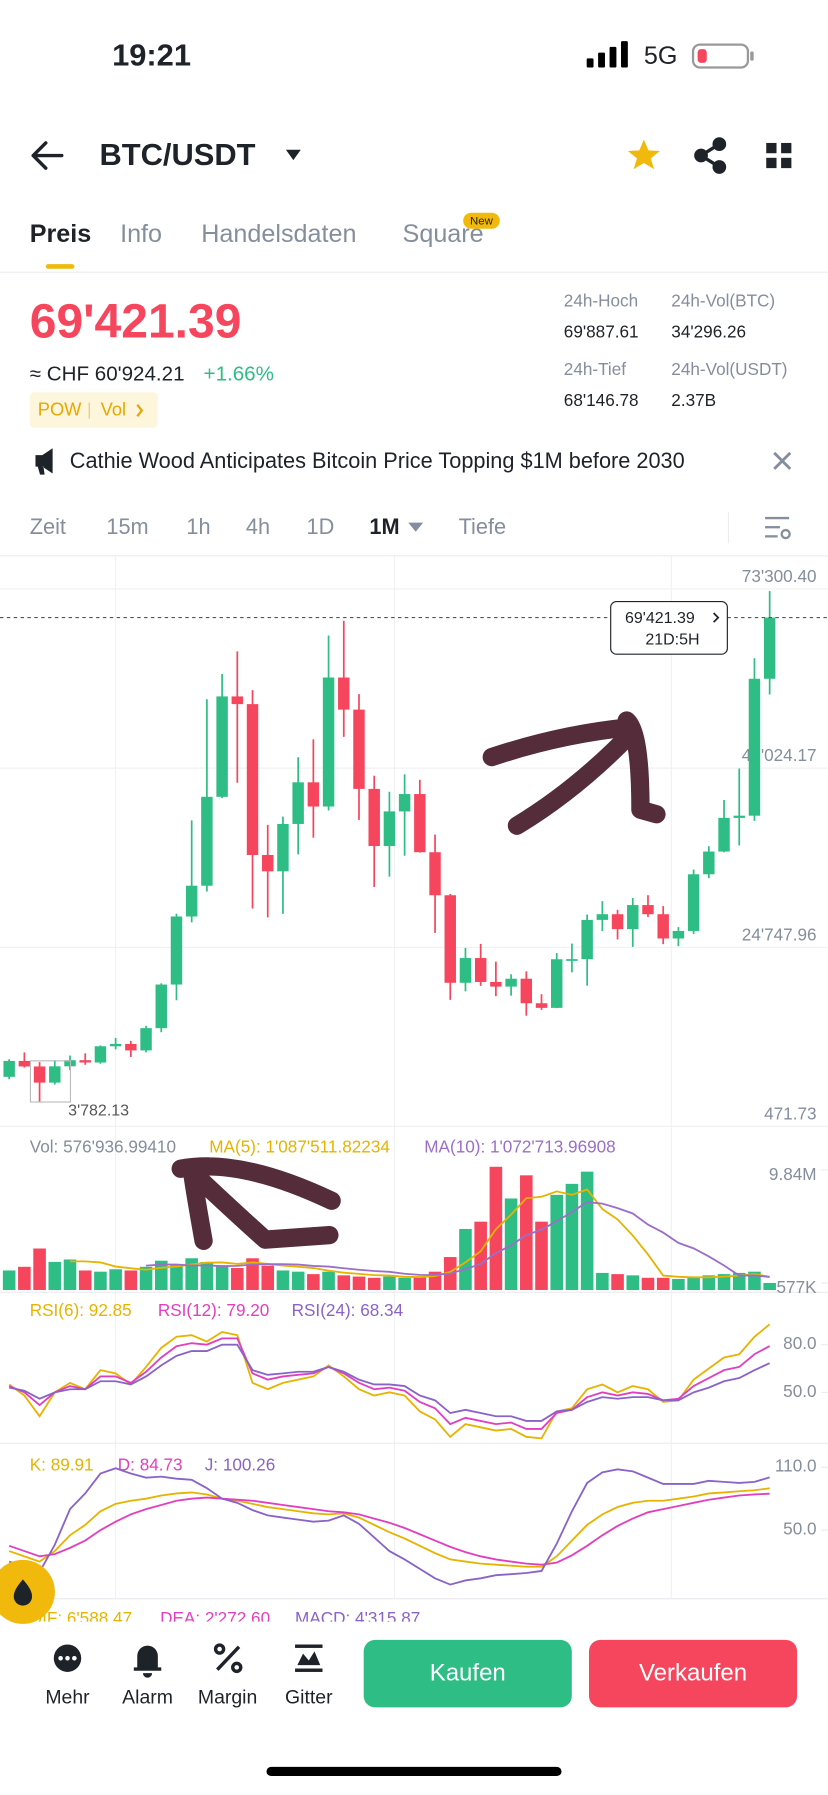 The height and width of the screenshot is (1795, 828). Describe the element at coordinates (710, 155) in the screenshot. I see `share-button` at that location.